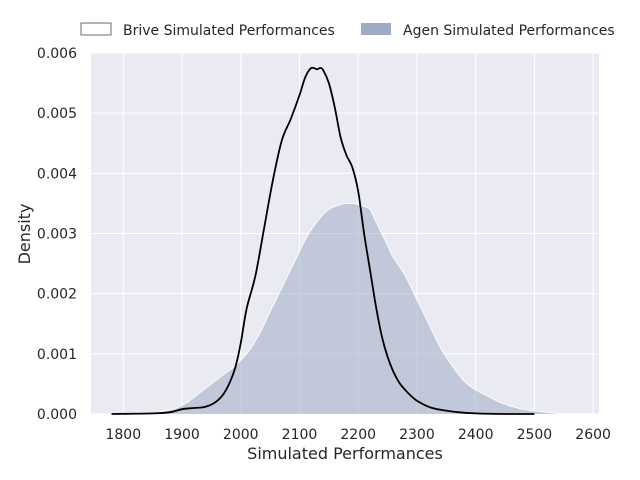 Image resolution: width=640 pixels, height=480 pixels. What do you see at coordinates (96, 29) in the screenshot?
I see `legend-swatch-brive` at bounding box center [96, 29].